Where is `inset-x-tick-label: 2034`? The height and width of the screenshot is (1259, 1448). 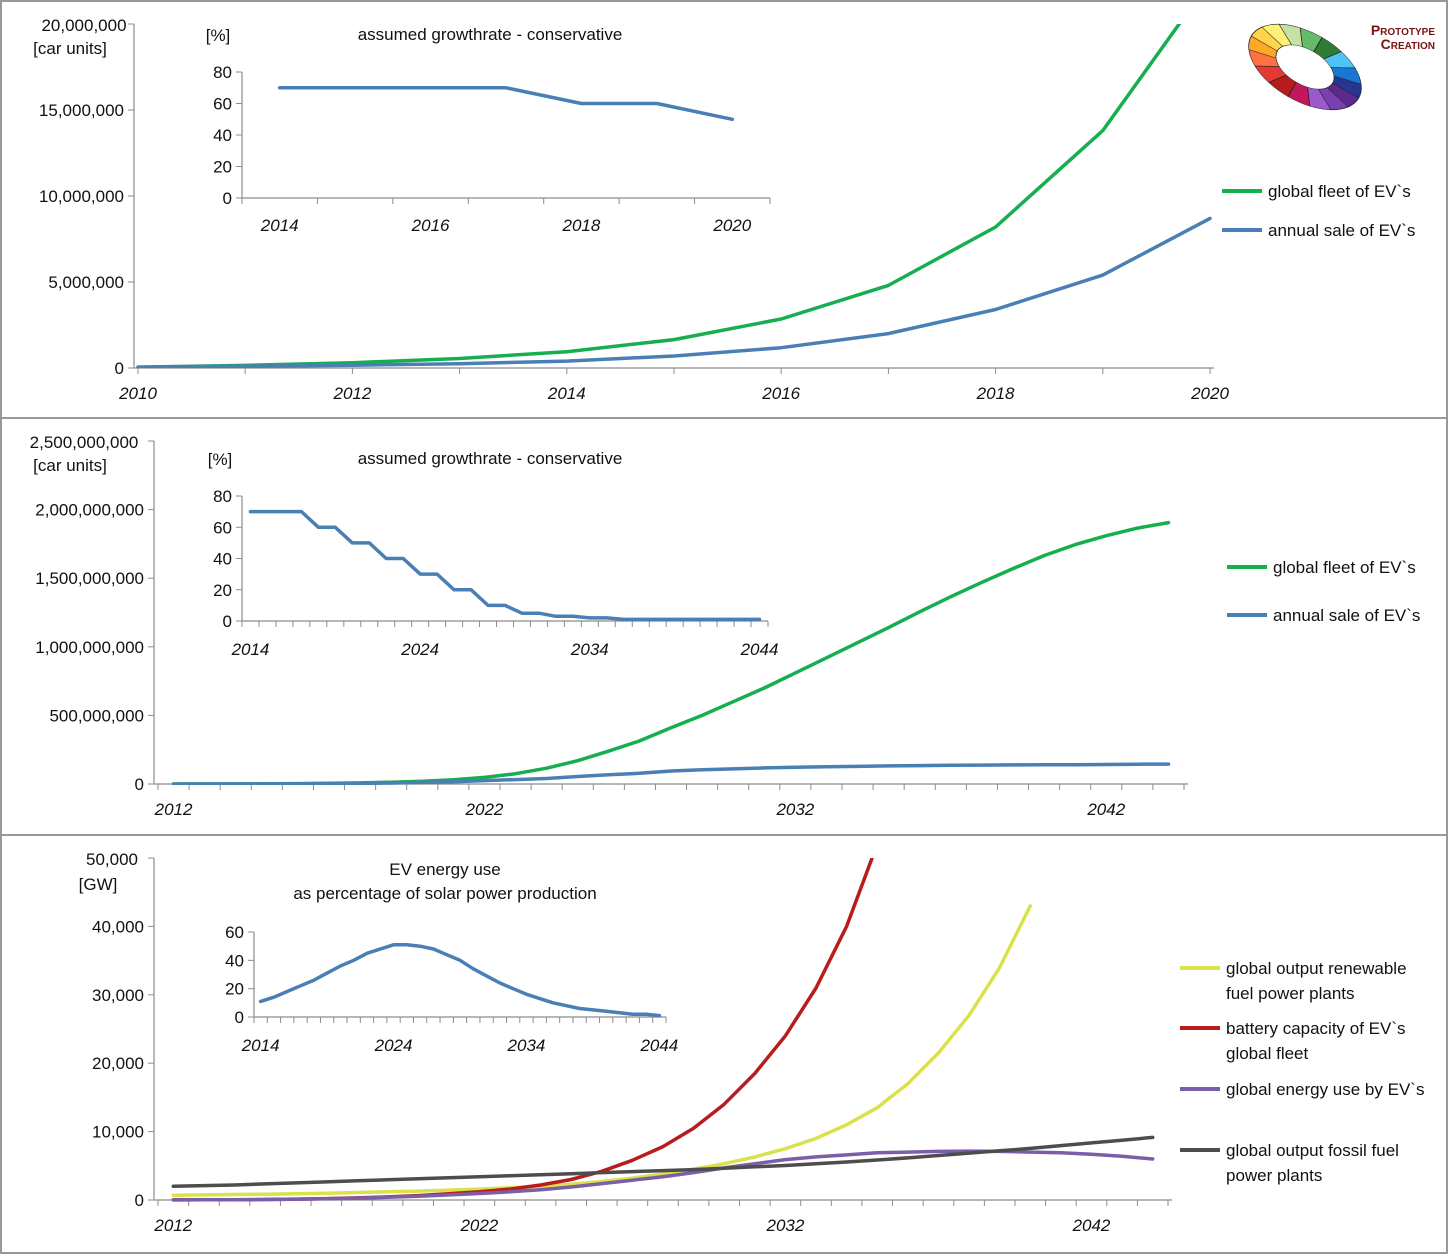 inset-x-tick-label: 2034 is located at coordinates (589, 649).